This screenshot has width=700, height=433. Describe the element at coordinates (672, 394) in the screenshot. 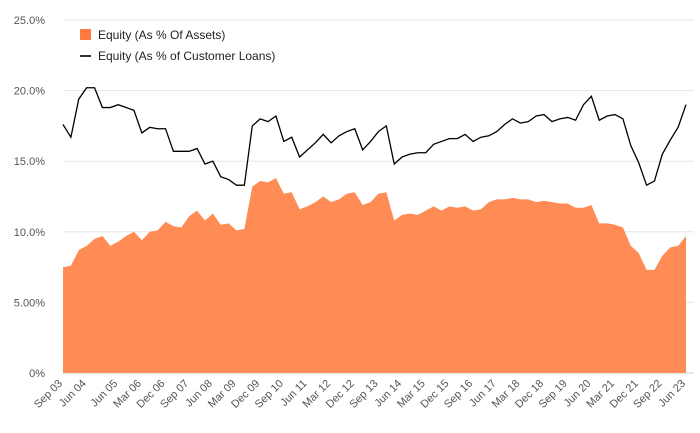

I see `x-tick-label: Jun 23` at that location.